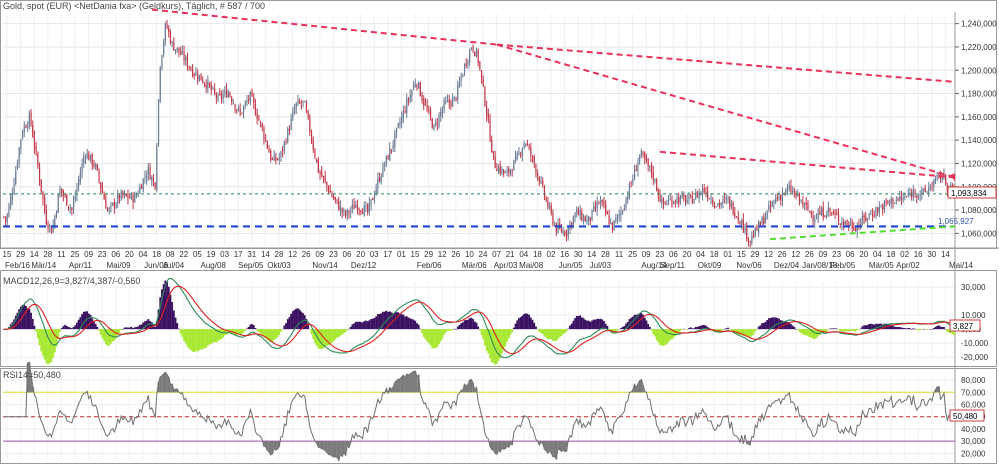 This screenshot has height=464, width=999. Describe the element at coordinates (836, 254) in the screenshot. I see `x-day-tick: 23` at that location.